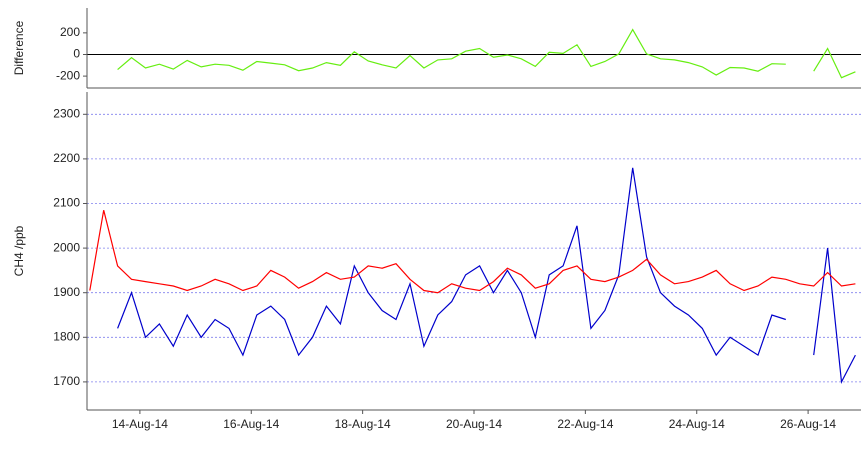 The height and width of the screenshot is (453, 862). What do you see at coordinates (251, 424) in the screenshot?
I see `x-tick-label: 16-Aug-14` at bounding box center [251, 424].